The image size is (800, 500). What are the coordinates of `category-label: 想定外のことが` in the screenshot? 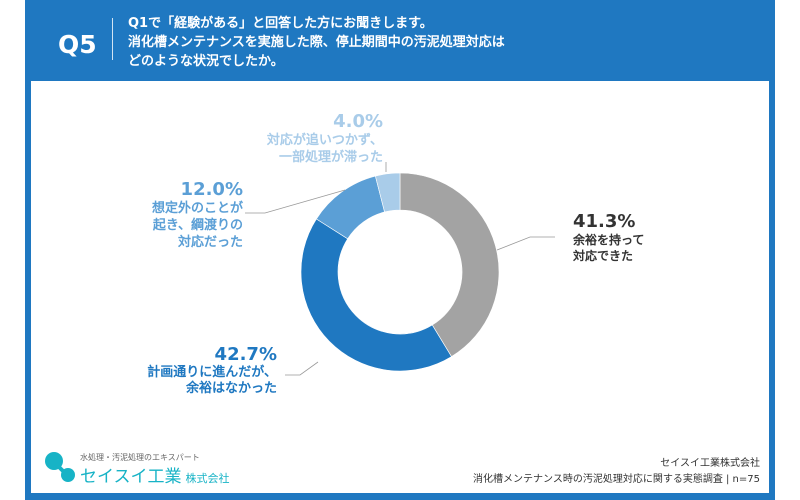 It's located at (197, 208).